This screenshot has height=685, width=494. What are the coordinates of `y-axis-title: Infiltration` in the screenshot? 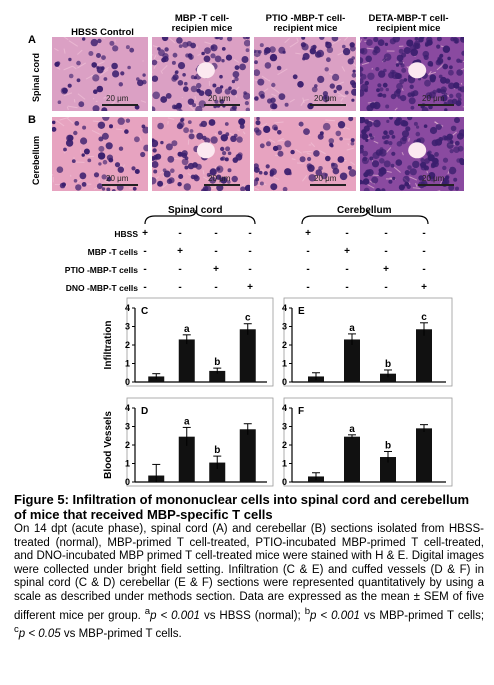 It's located at (108, 345).